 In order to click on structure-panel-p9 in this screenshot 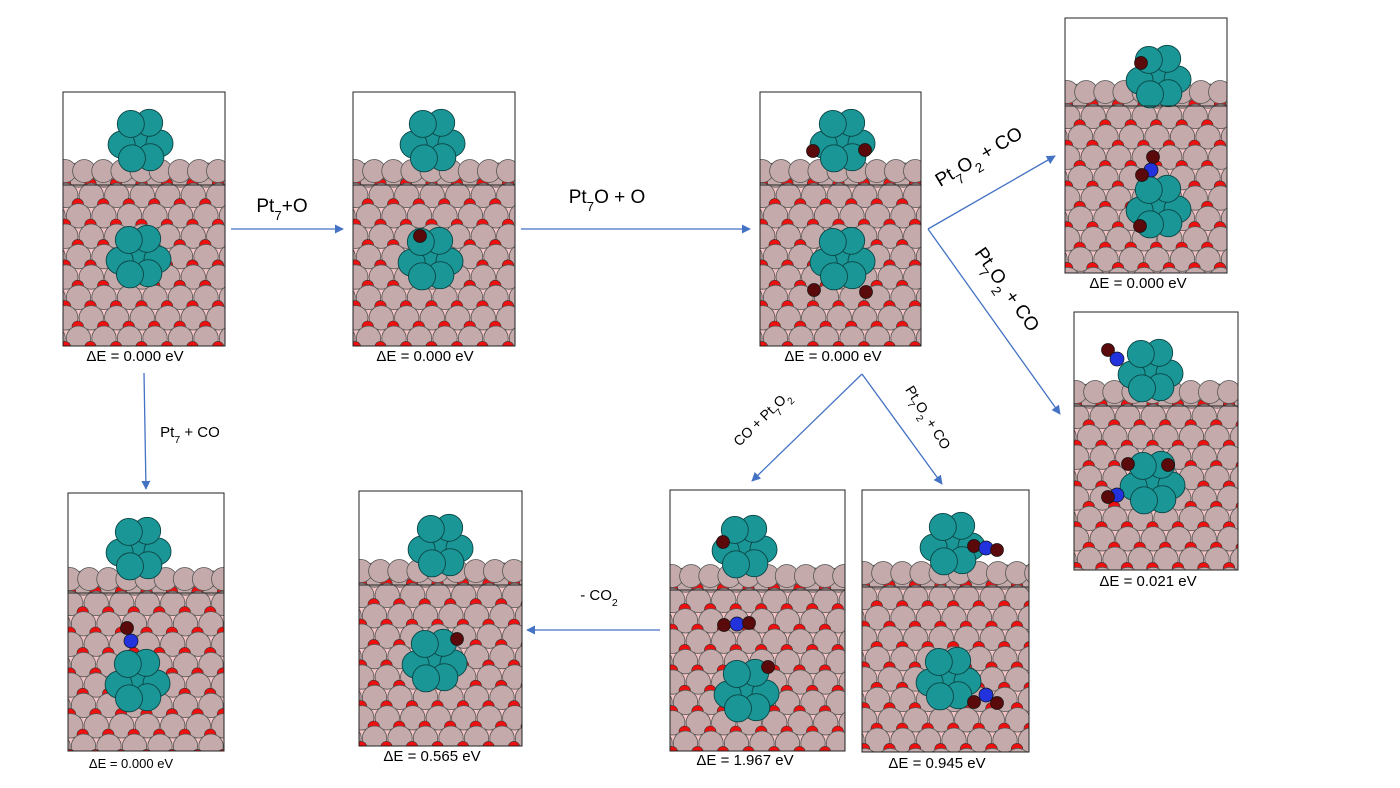, I will do `click(945, 621)`.